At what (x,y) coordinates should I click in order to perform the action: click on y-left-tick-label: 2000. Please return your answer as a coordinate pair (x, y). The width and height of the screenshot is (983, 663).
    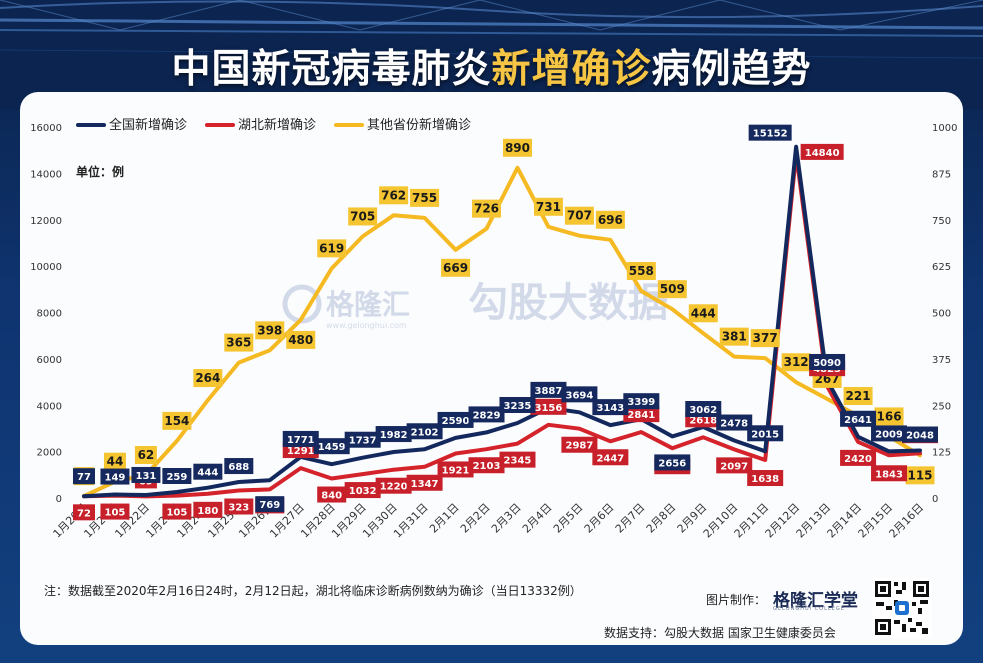
    Looking at the image, I should click on (49, 453).